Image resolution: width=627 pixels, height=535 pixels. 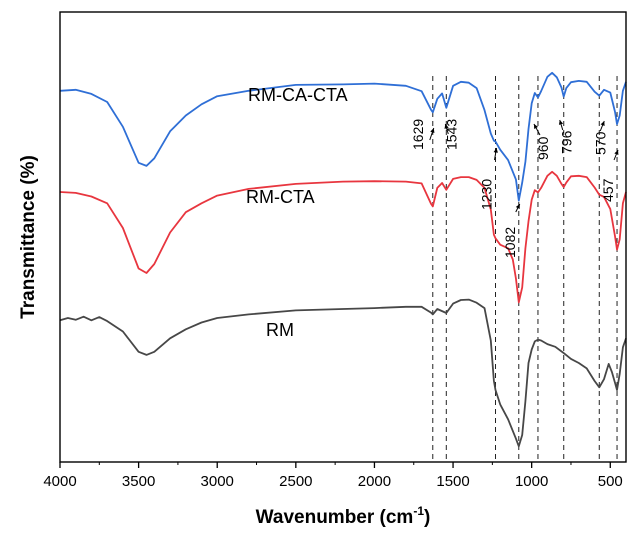 What do you see at coordinates (608, 190) in the screenshot?
I see `peak-label: 457` at bounding box center [608, 190].